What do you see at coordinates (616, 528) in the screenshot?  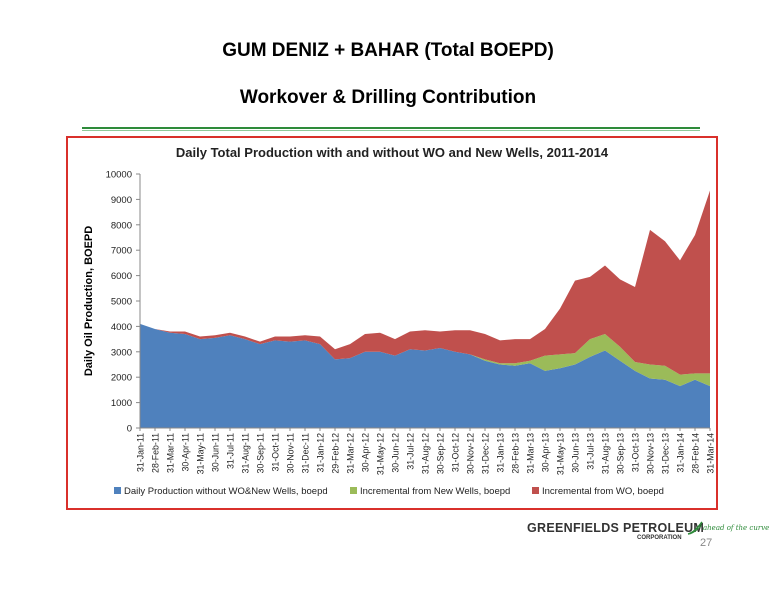 I see `logo-text: GREENFIELDS PETROLEUM` at bounding box center [616, 528].